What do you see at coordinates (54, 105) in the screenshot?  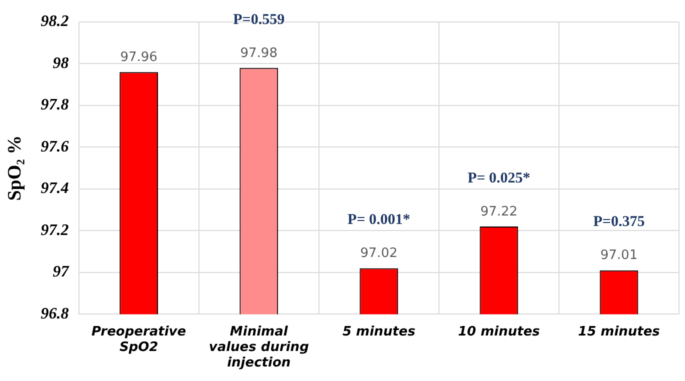 I see `y-tick-label: 97.8` at bounding box center [54, 105].